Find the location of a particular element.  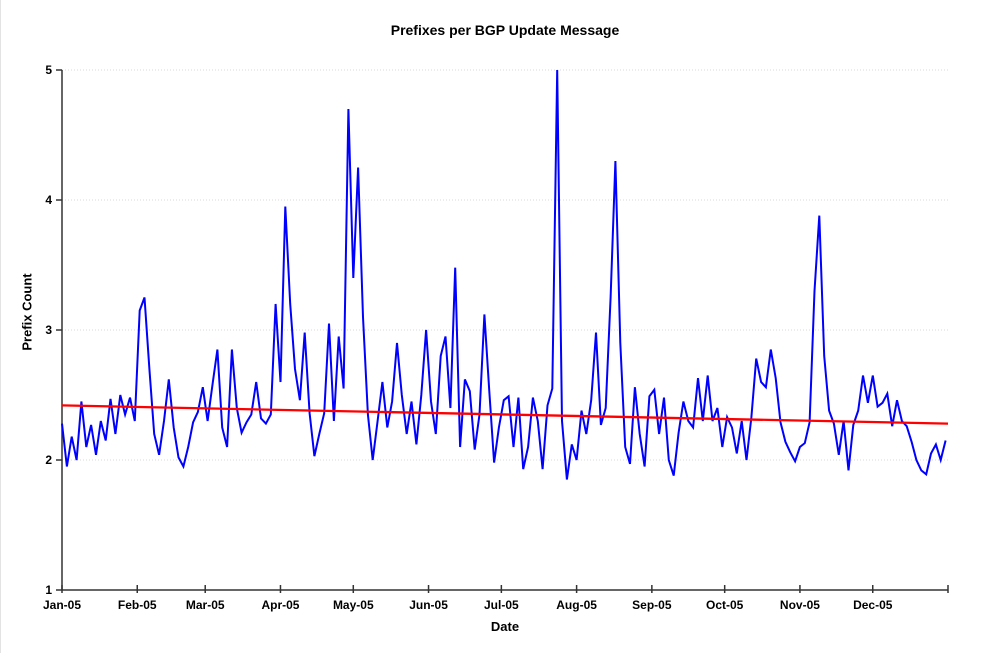

x-tick-label: Jan-05 is located at coordinates (62, 605).